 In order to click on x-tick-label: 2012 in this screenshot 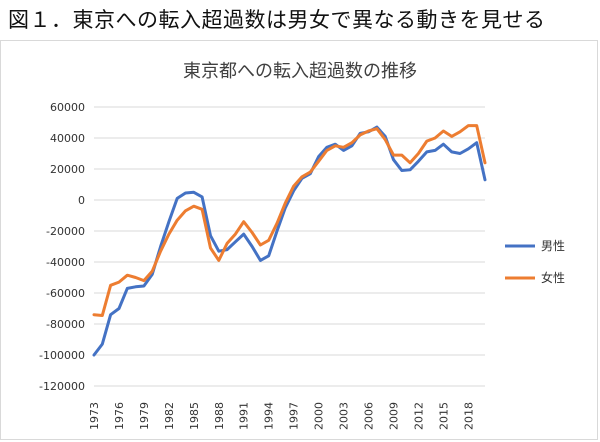, I will do `click(418, 416)`.